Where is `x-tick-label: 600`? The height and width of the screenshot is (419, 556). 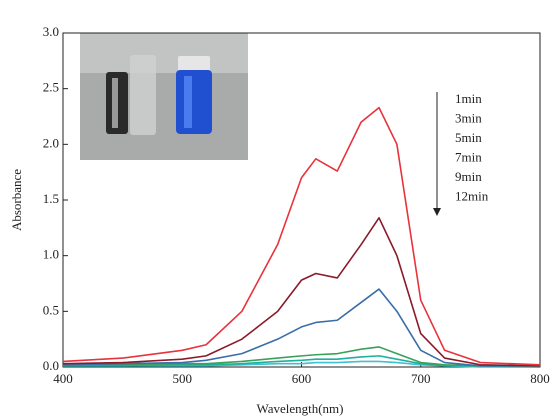 x-tick-label: 600 is located at coordinates (302, 378).